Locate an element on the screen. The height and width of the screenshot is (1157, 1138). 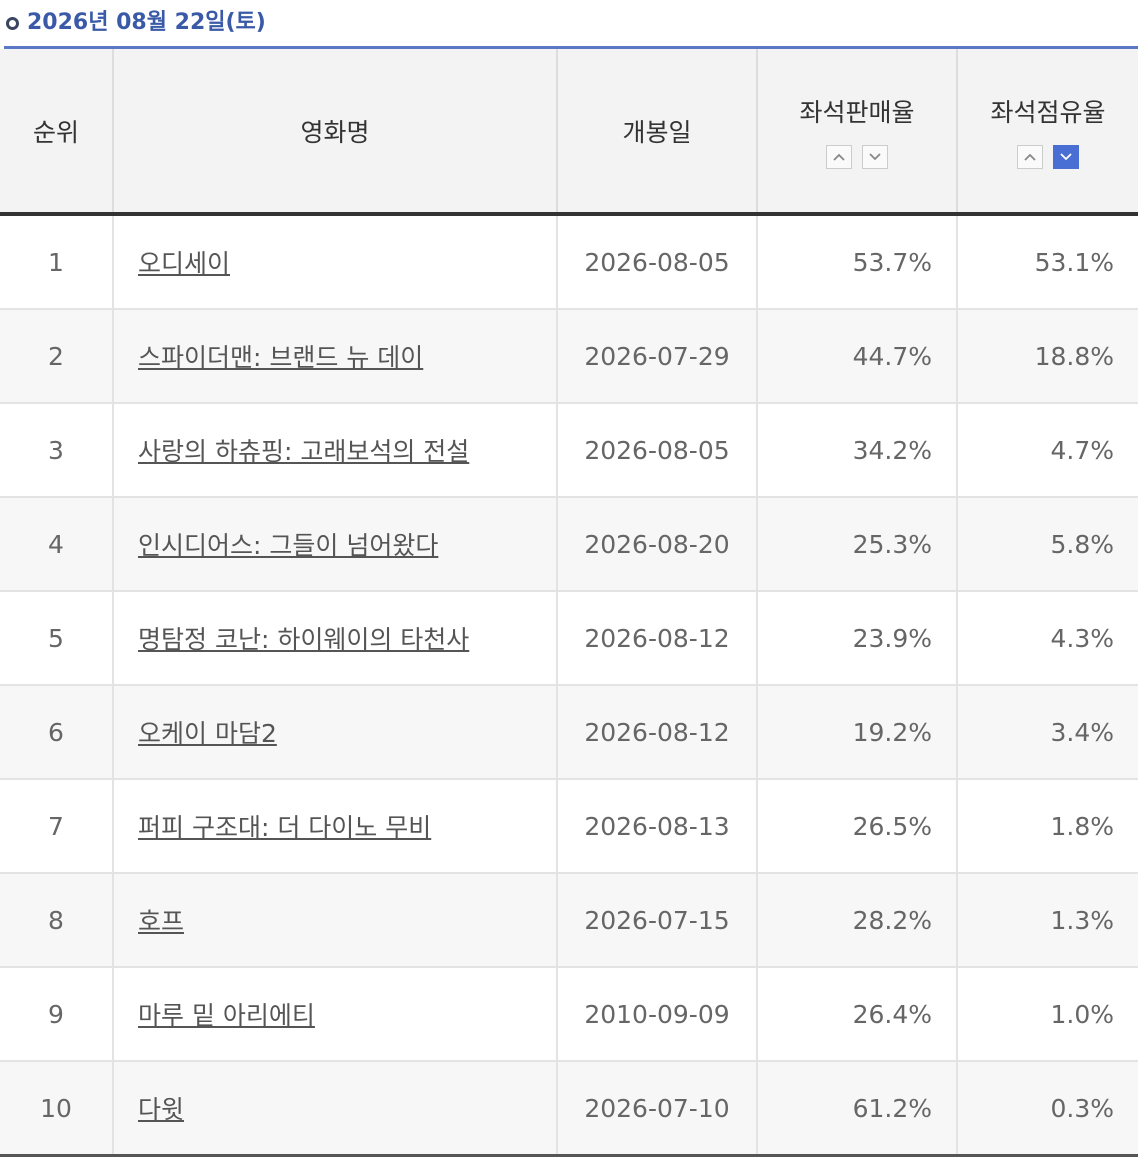
release-date: 2010-09-09 is located at coordinates (657, 1014).